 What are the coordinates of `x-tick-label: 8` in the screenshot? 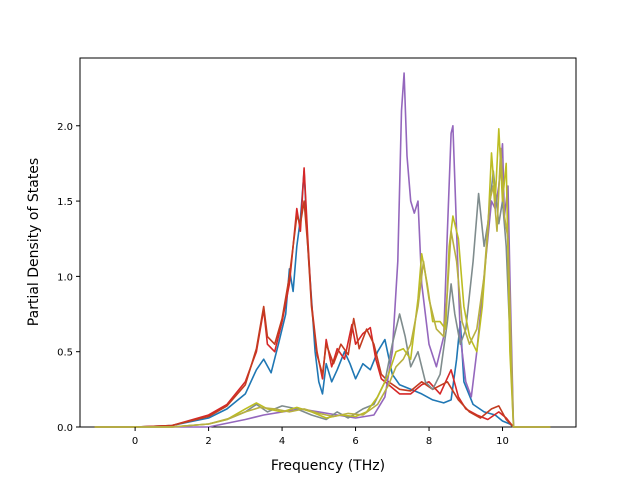 It's located at (429, 441).